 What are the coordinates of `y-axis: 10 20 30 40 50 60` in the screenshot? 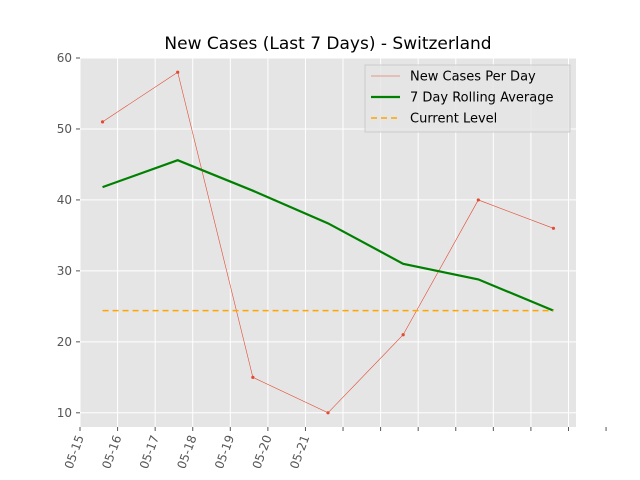 It's located at (68, 235).